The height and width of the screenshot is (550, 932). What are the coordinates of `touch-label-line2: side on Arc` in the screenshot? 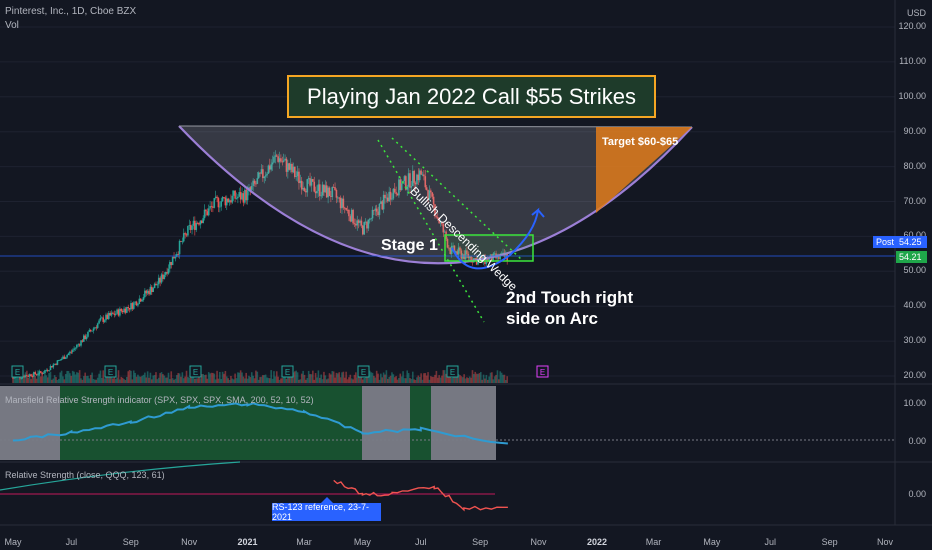 It's located at (552, 318).